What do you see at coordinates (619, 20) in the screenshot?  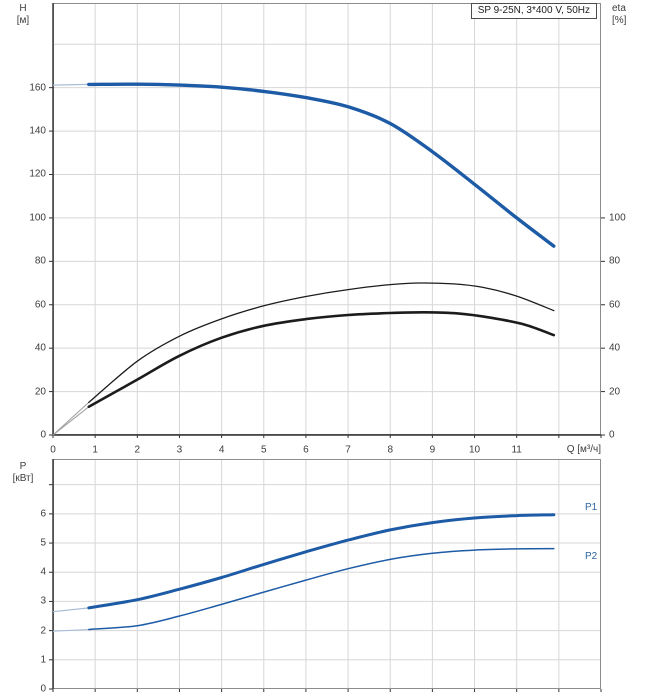 I see `eta-axis-unit: [%]` at bounding box center [619, 20].